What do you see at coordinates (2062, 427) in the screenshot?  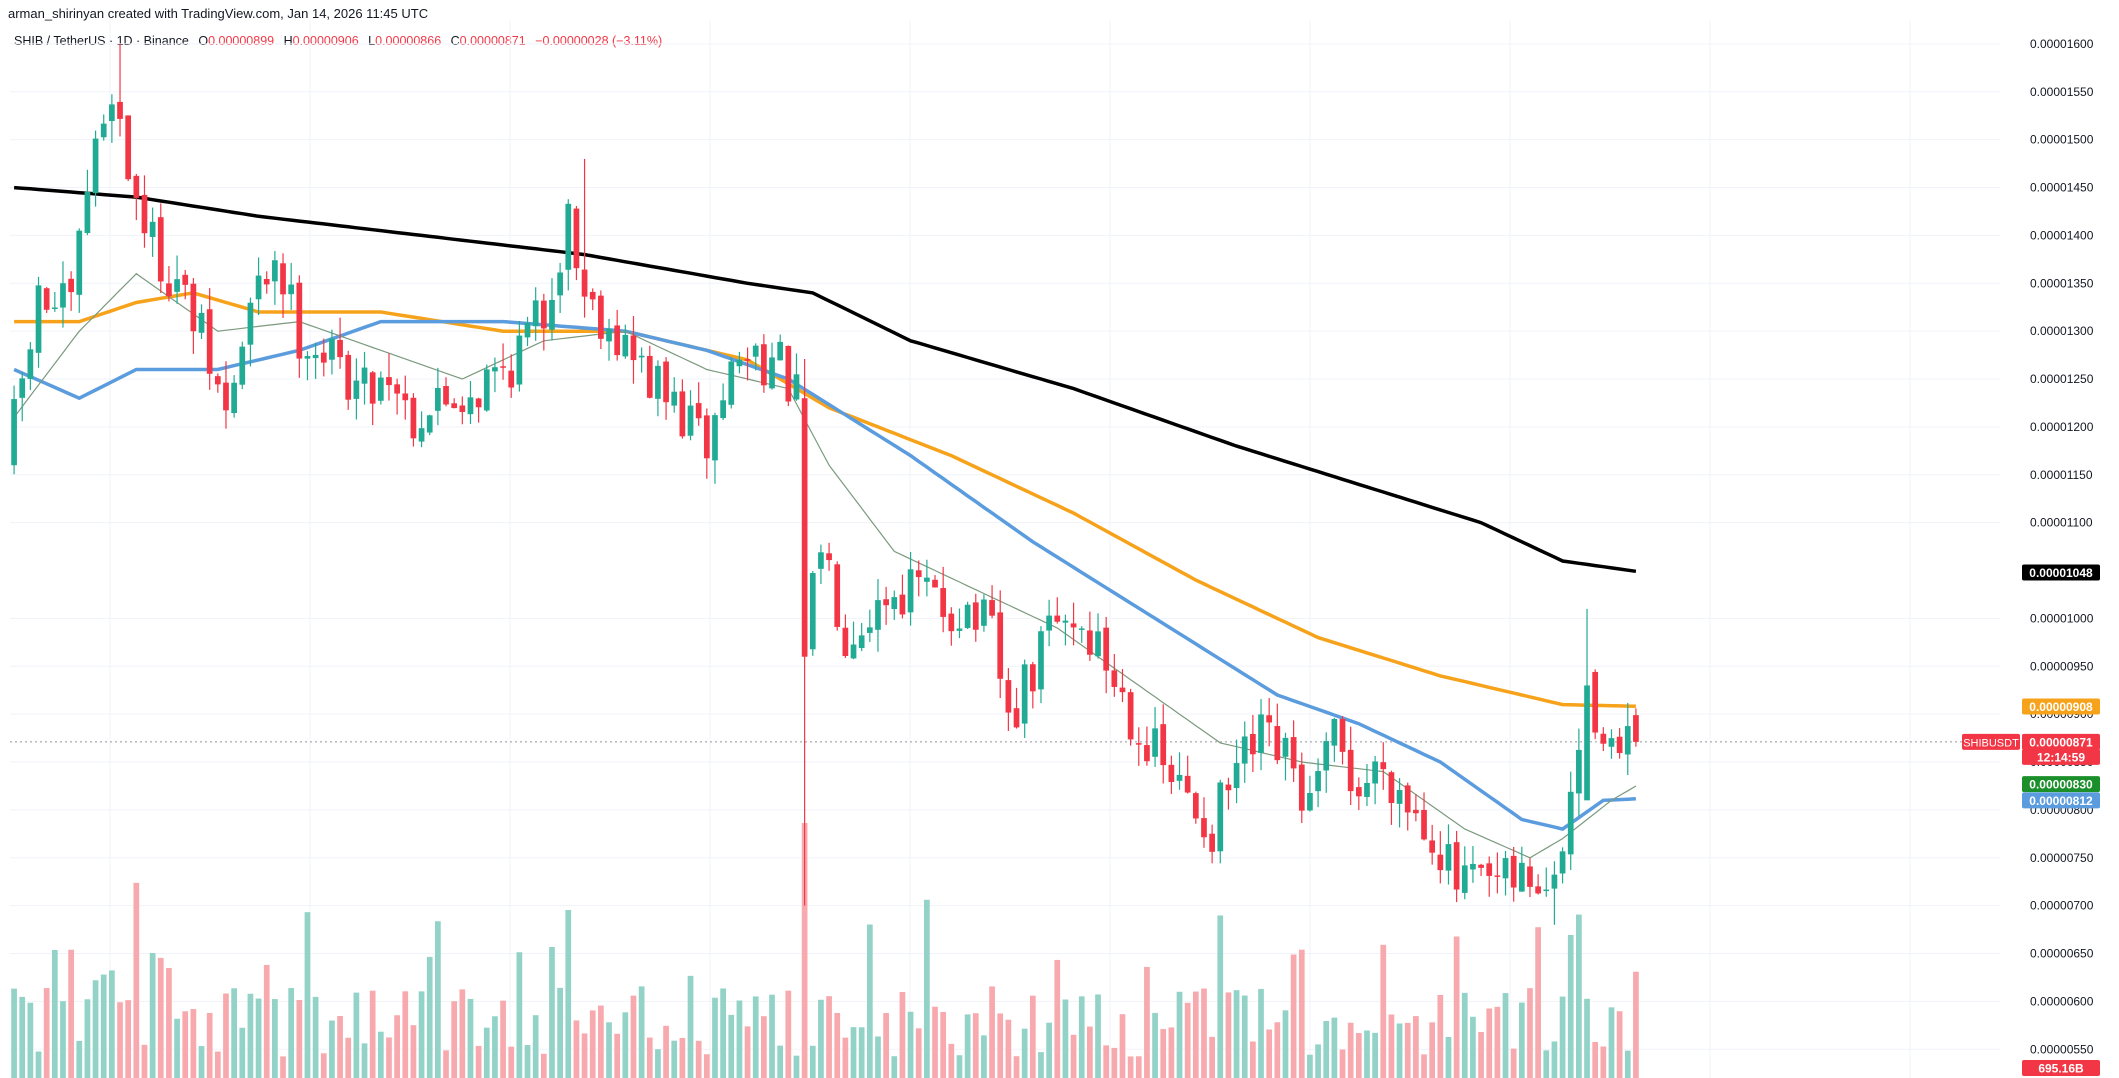 I see `y-tick-label: 0.00001200` at bounding box center [2062, 427].